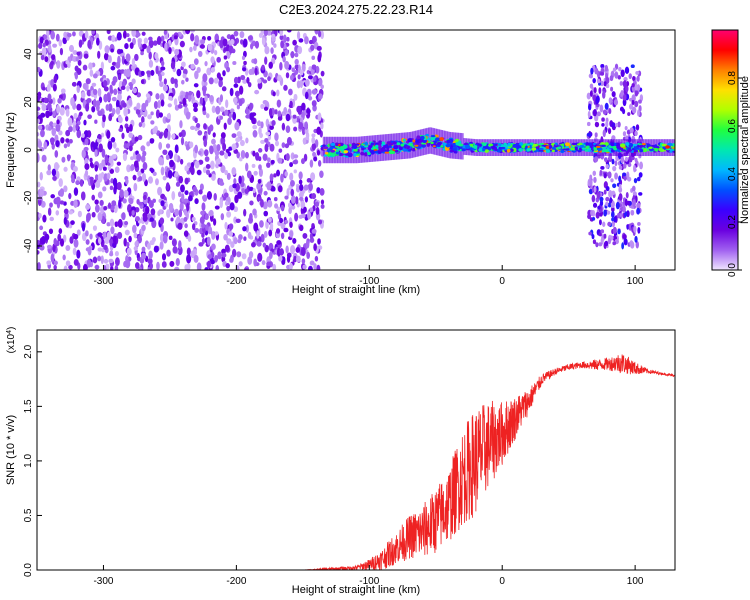 The height and width of the screenshot is (600, 750). Describe the element at coordinates (28, 197) in the screenshot. I see `y-tick-label: -20` at that location.